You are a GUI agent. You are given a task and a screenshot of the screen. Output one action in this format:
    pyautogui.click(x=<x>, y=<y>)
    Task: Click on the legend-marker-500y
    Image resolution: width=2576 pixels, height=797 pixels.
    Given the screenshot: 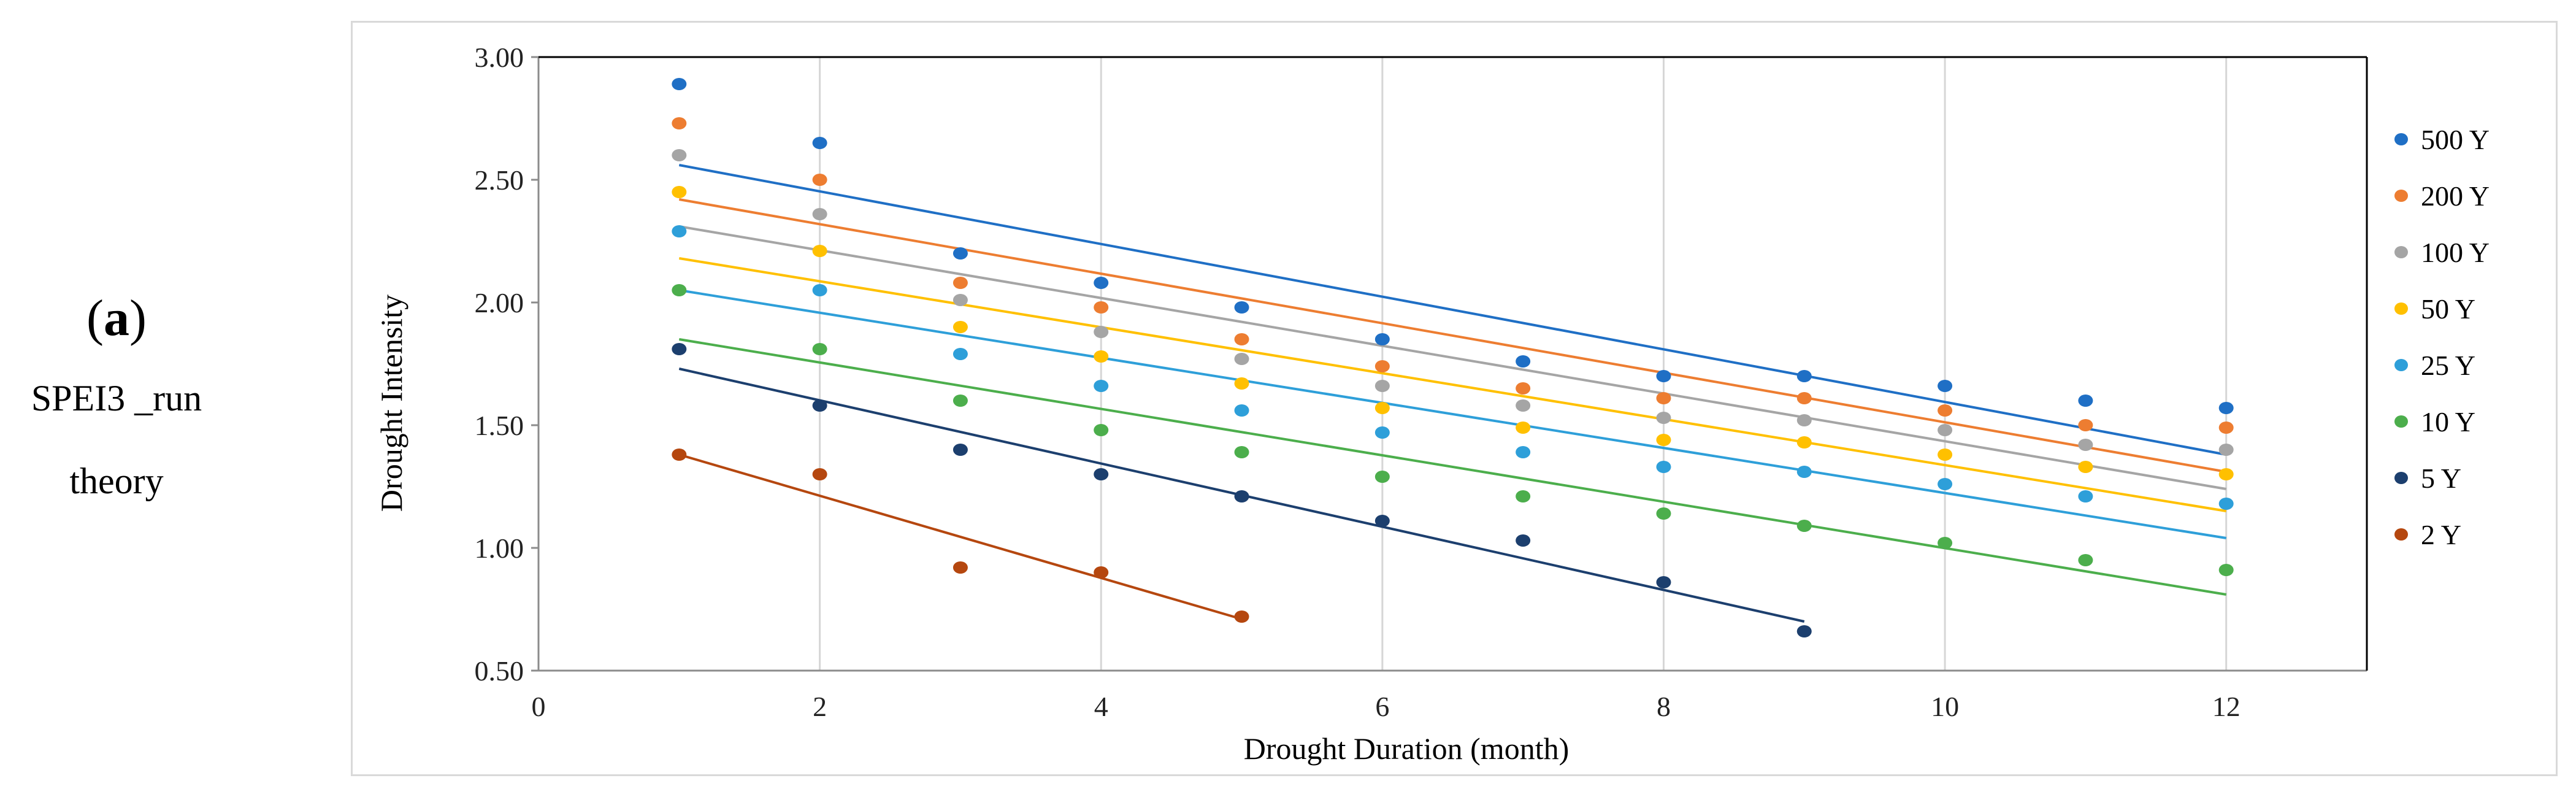 What is the action you would take?
    pyautogui.click(x=2401, y=139)
    